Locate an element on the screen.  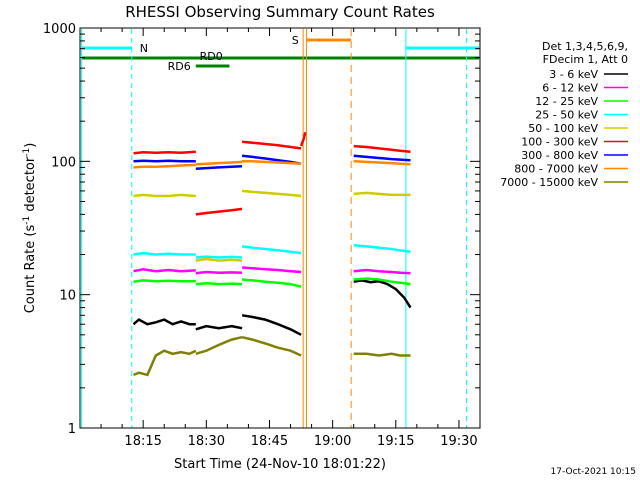
x-tick-label: 18:15 is located at coordinates (142, 441).